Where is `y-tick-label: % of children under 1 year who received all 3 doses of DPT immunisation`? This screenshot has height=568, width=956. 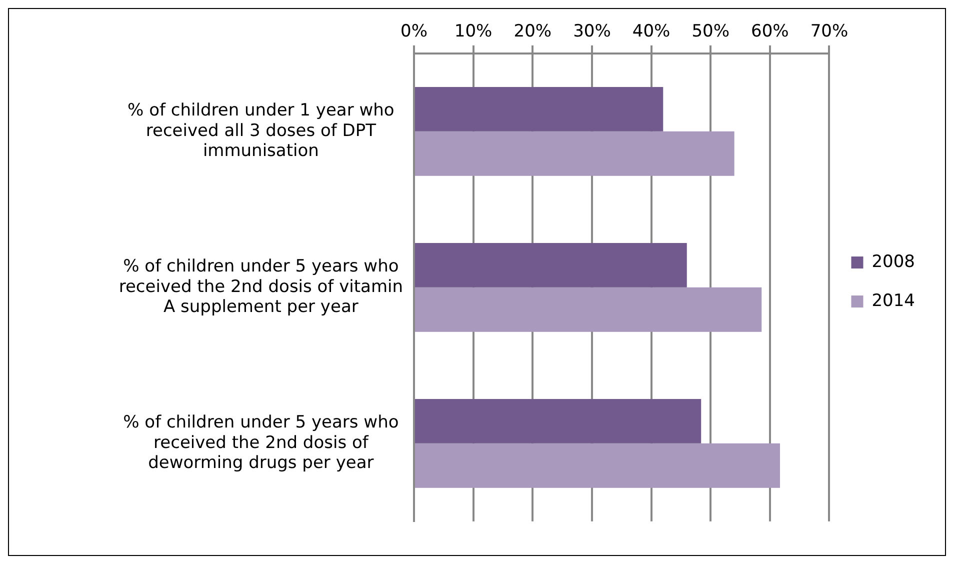 y-tick-label: % of children under 1 year who received all 3 doses of DPT immunisation is located at coordinates (261, 131).